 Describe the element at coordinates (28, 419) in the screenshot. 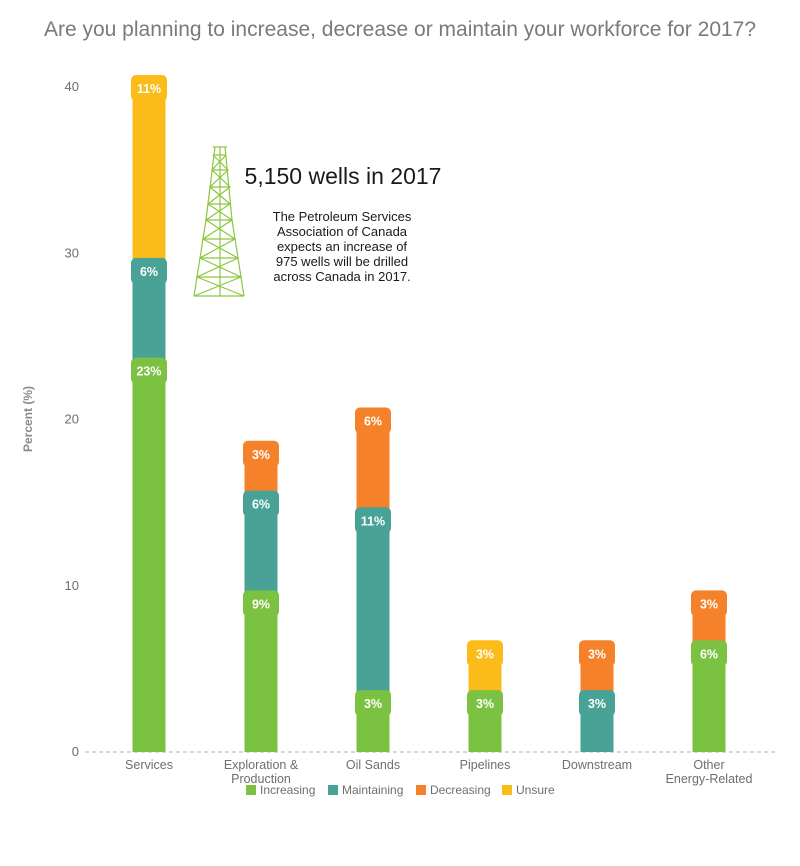

I see `y-axis-label: Percent (%)` at that location.